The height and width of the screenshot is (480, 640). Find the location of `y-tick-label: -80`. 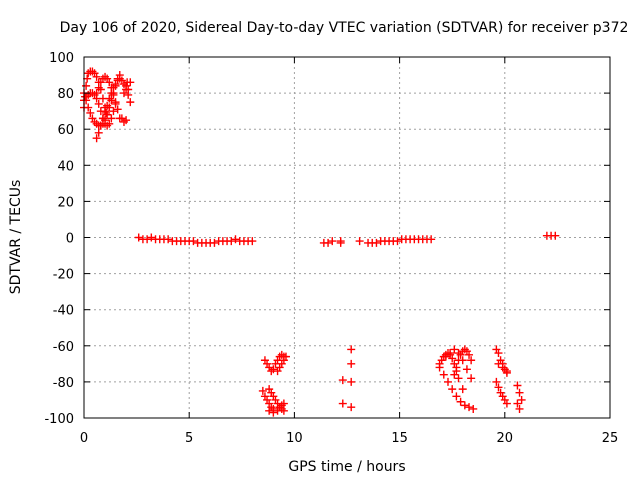

y-tick-label: -80 is located at coordinates (63, 383).